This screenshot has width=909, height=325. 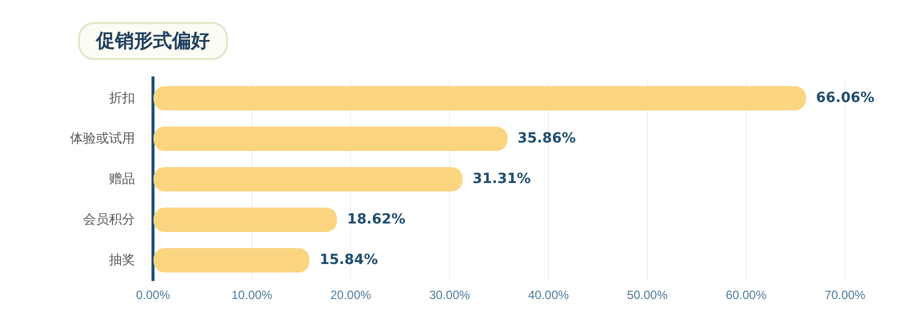 What do you see at coordinates (153, 295) in the screenshot?
I see `x-tick-label: 0.00%` at bounding box center [153, 295].